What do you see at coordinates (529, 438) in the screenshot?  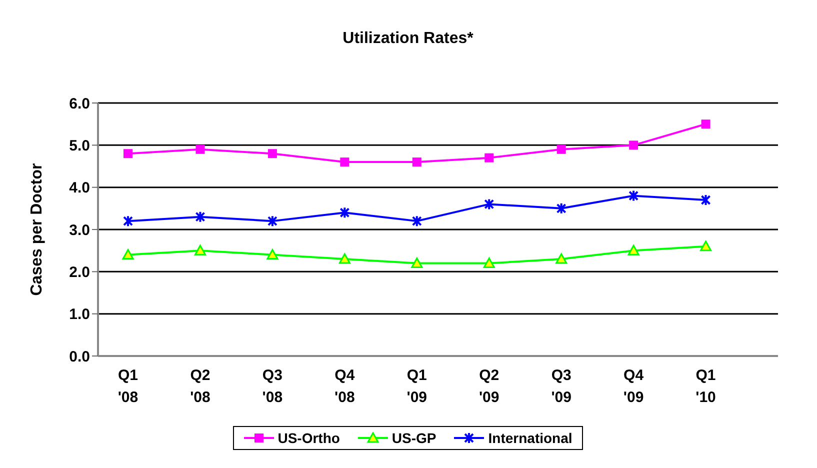 I see `legend-label: International` at bounding box center [529, 438].